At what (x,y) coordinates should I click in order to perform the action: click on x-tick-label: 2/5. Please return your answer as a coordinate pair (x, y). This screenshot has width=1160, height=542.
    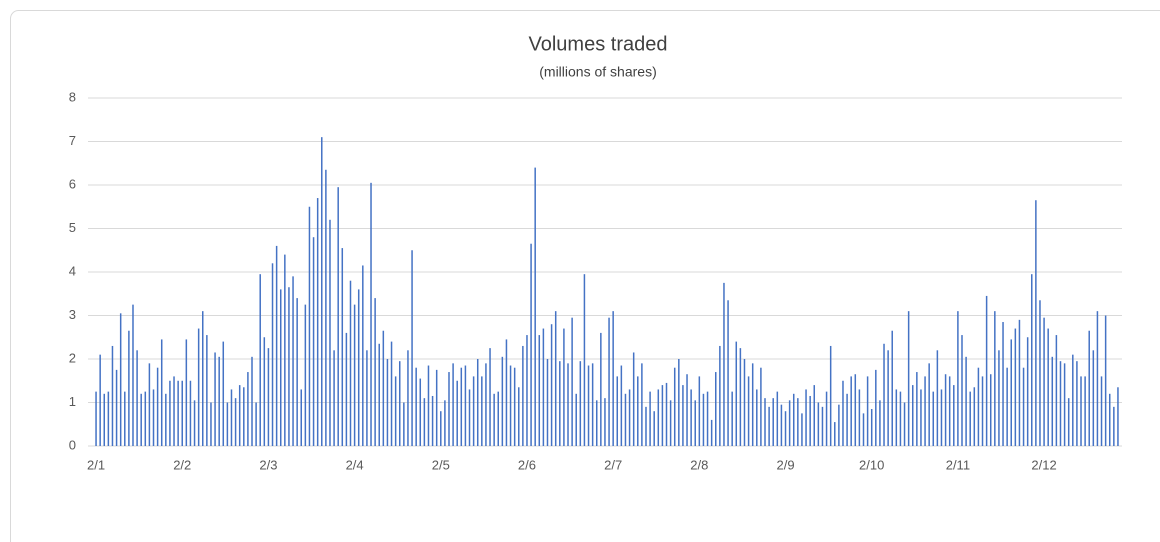
    Looking at the image, I should click on (441, 464).